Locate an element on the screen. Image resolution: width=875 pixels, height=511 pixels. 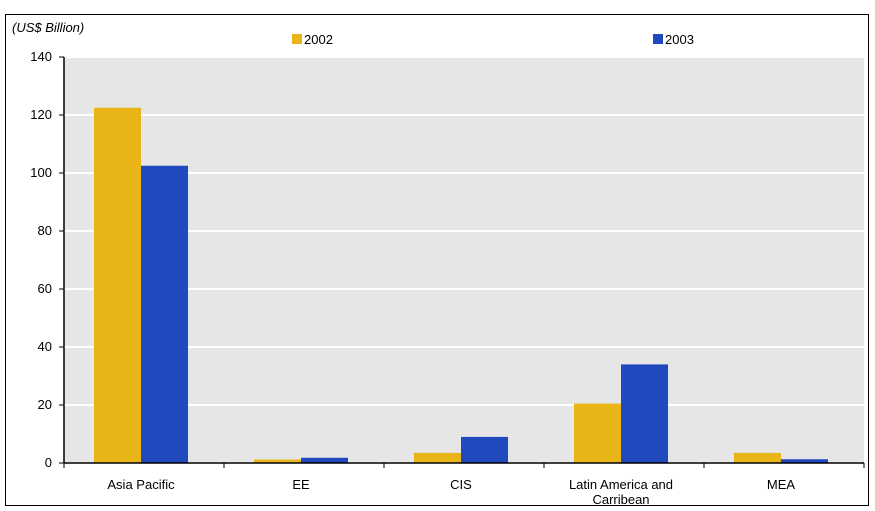
x-tick-label: EE is located at coordinates (301, 484).